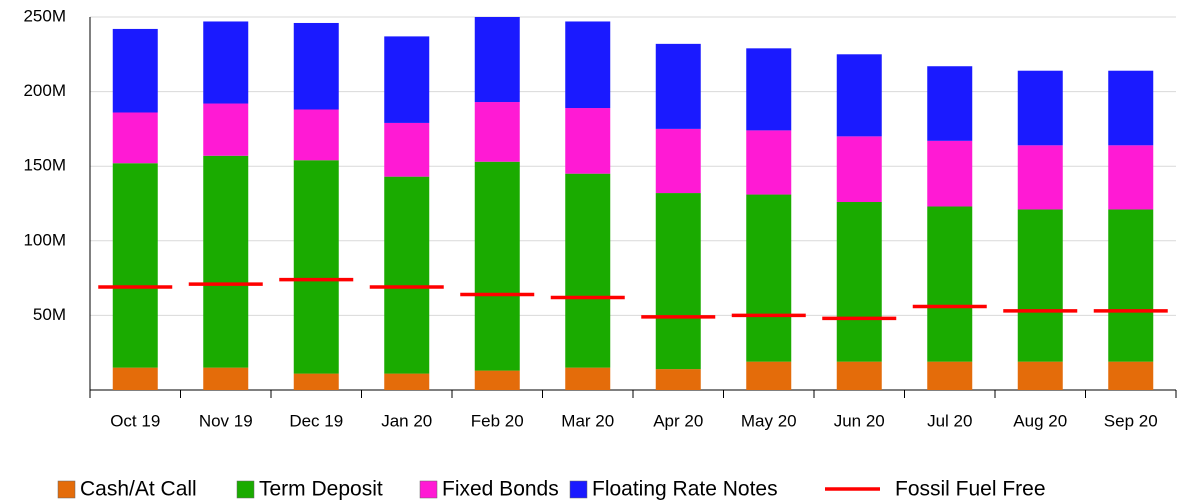 The height and width of the screenshot is (504, 1186). Describe the element at coordinates (406, 420) in the screenshot. I see `x-tick-label: Jan 20` at that location.